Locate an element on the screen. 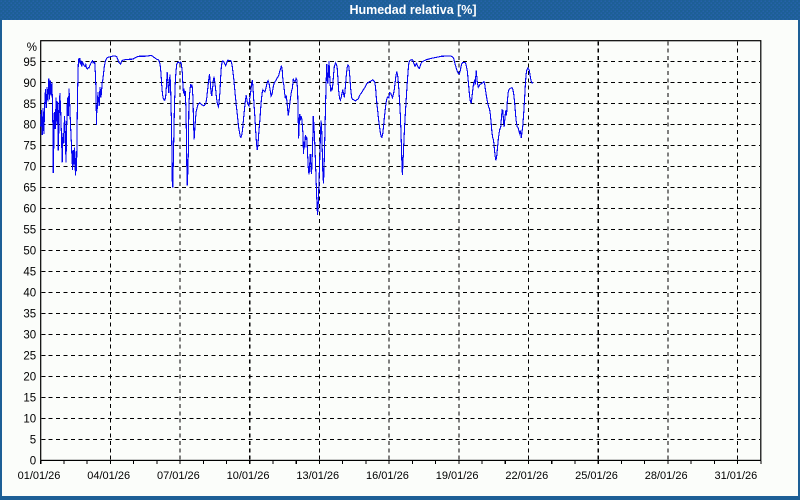  svg-text: 0 is located at coordinates (33, 462).